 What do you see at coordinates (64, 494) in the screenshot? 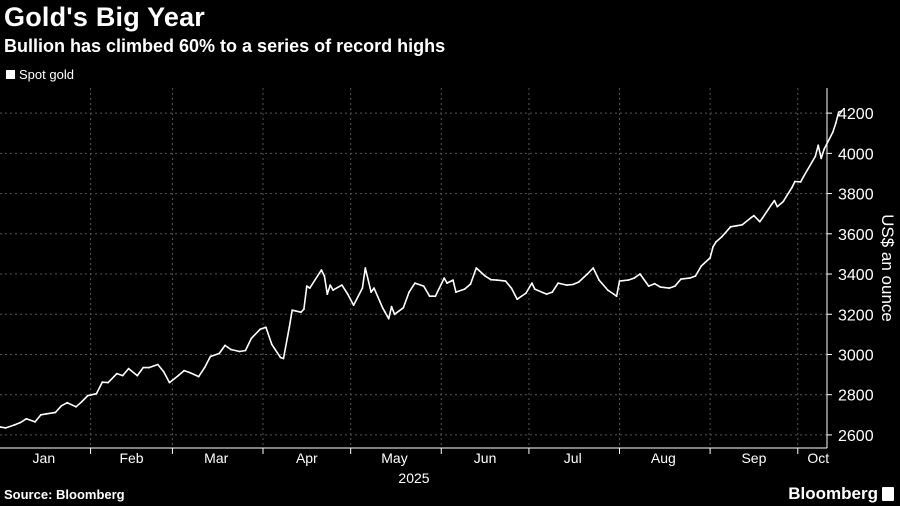
I see `source-note: Source: Bloomberg` at bounding box center [64, 494].